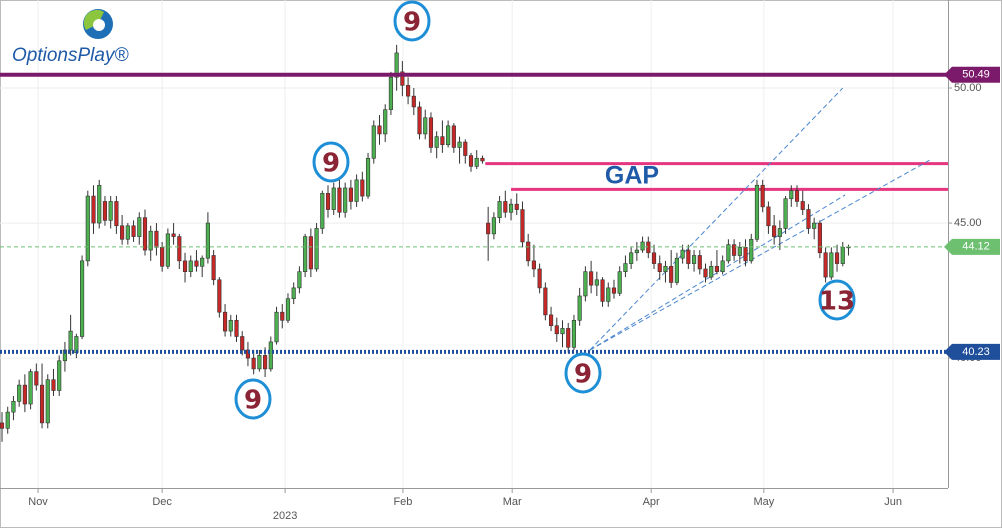  What do you see at coordinates (976, 75) in the screenshot?
I see `price-tag-label: 50.49` at bounding box center [976, 75].